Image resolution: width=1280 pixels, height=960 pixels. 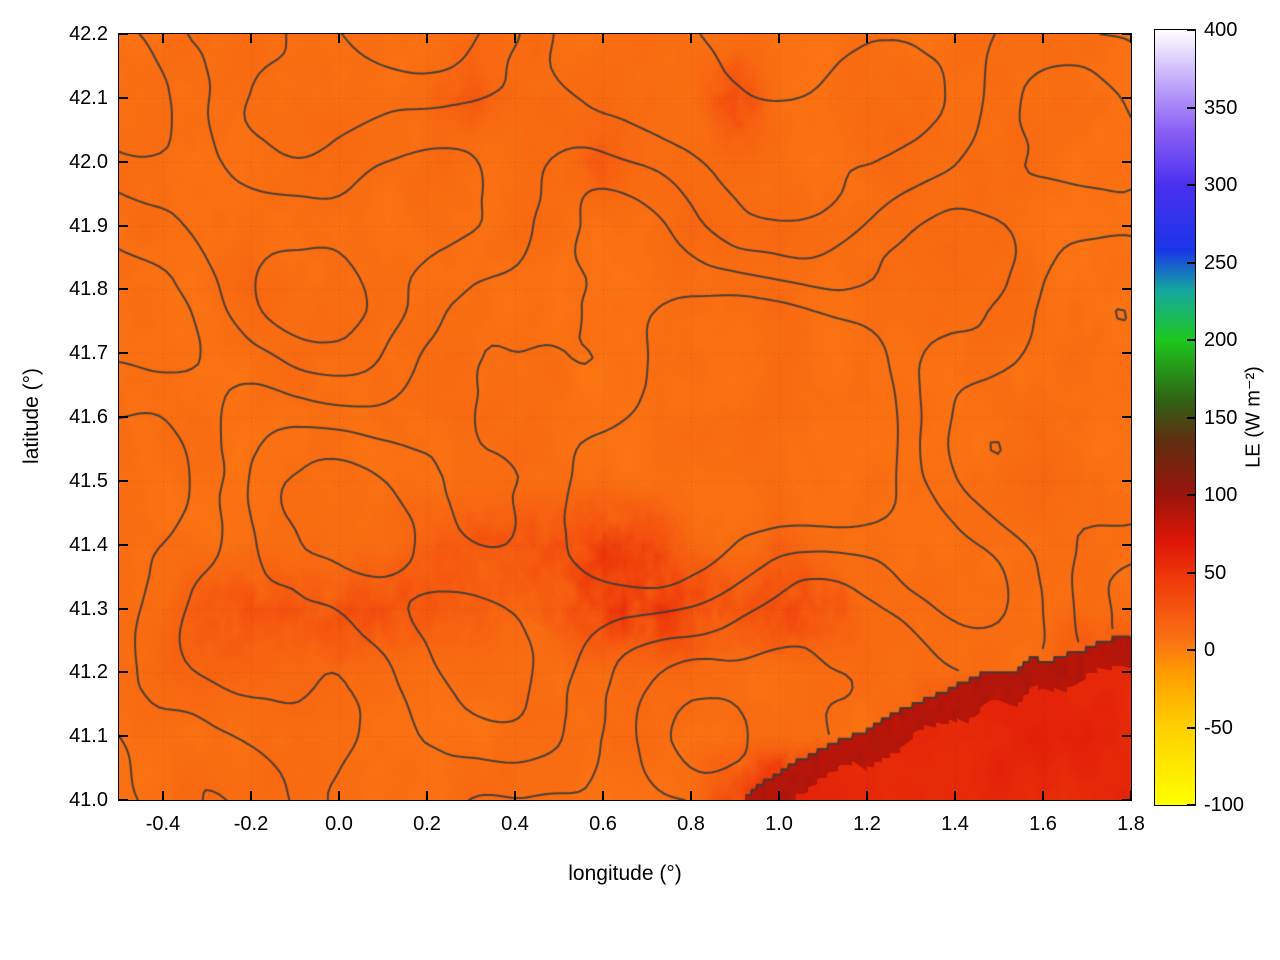 What do you see at coordinates (88, 161) in the screenshot?
I see `y-tick-label: 42.0` at bounding box center [88, 161].